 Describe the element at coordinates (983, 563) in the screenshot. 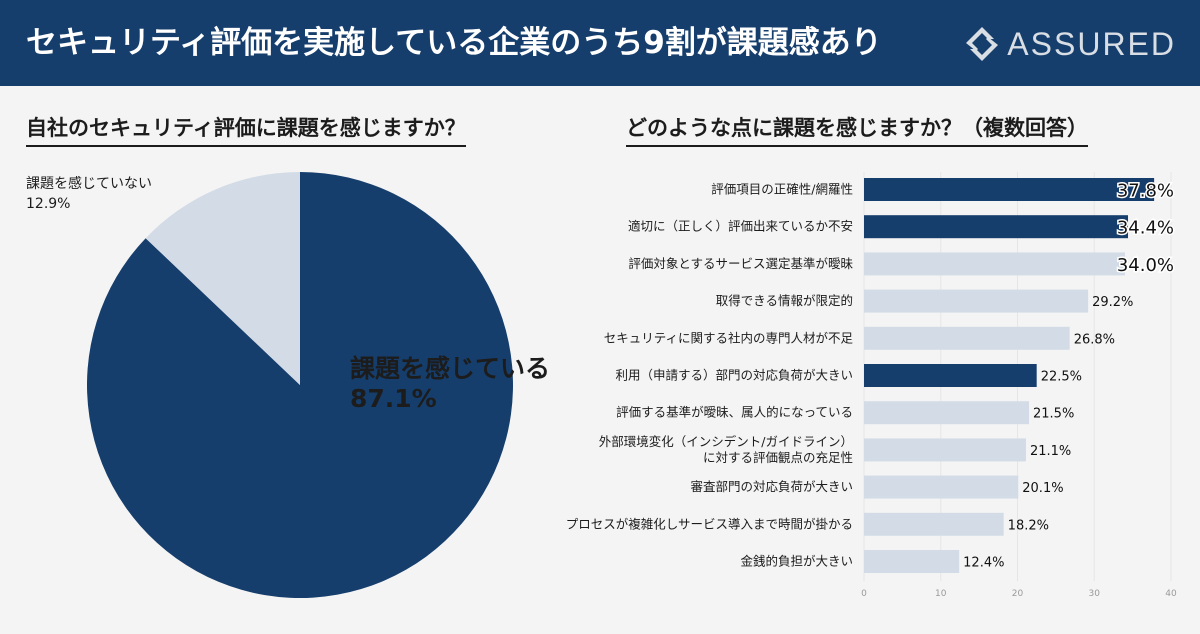

I see `value-label: 12.4%` at that location.